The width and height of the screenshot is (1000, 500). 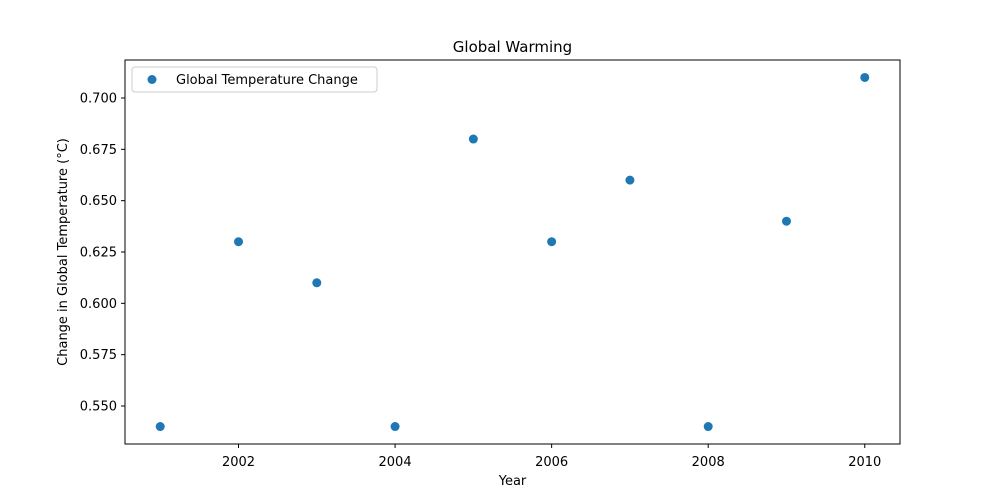 What do you see at coordinates (98, 304) in the screenshot?
I see `y-tick-label: 0.600` at bounding box center [98, 304].